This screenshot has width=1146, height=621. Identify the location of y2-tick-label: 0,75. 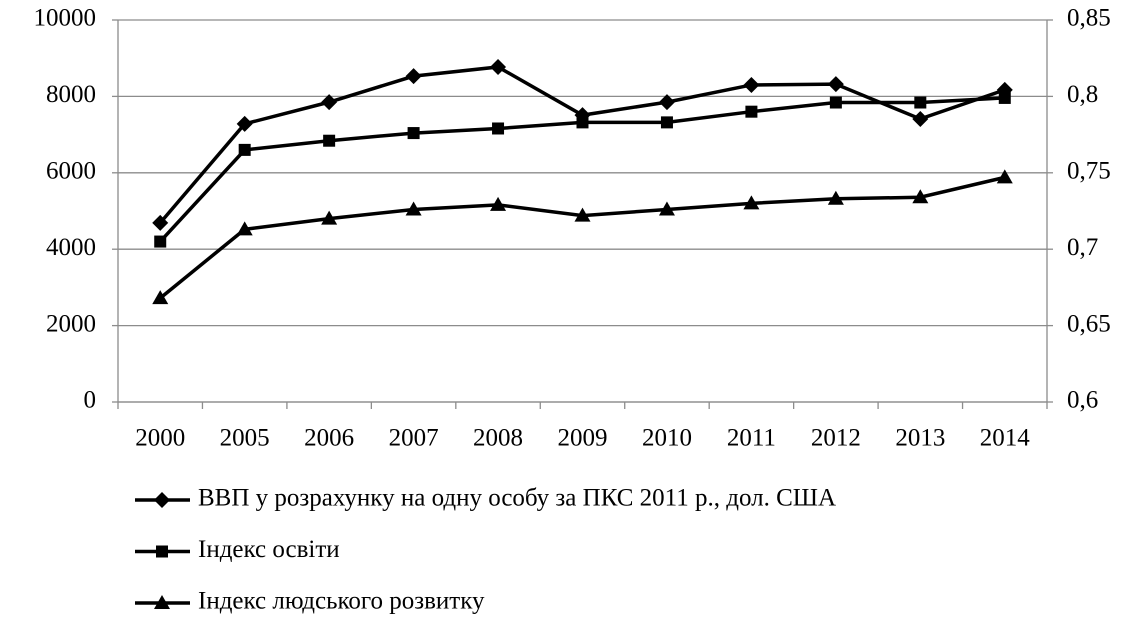
(1089, 171).